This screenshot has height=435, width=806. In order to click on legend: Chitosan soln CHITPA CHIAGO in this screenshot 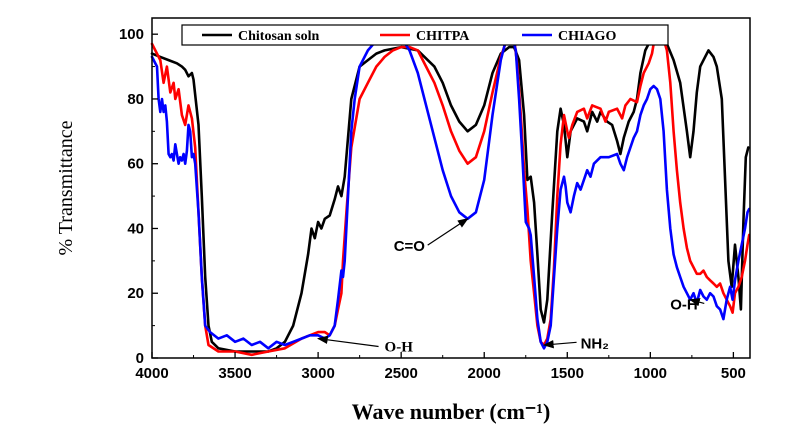, I will do `click(425, 35)`.